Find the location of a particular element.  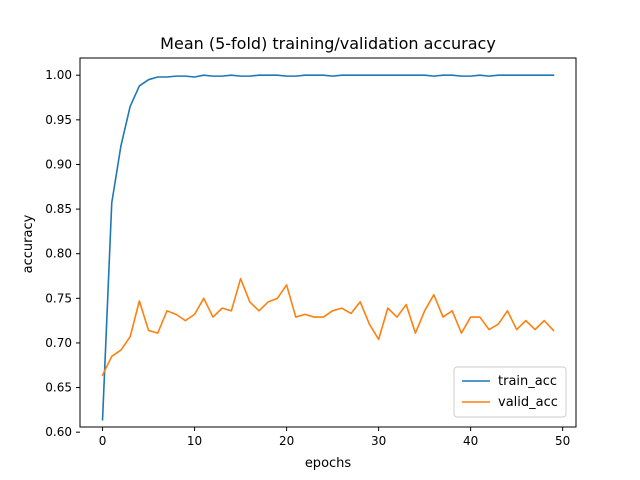

y-axis-ticks: 0.60 0.65 0.70 0.75 0.80 0.85 0.90 0.95 1.00 is located at coordinates (62, 253).